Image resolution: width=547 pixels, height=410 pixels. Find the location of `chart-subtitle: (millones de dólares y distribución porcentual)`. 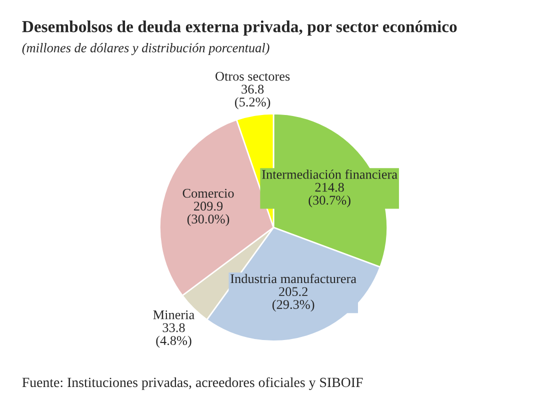

chart-subtitle: (millones de dólares y distribución porcentual) is located at coordinates (146, 49).